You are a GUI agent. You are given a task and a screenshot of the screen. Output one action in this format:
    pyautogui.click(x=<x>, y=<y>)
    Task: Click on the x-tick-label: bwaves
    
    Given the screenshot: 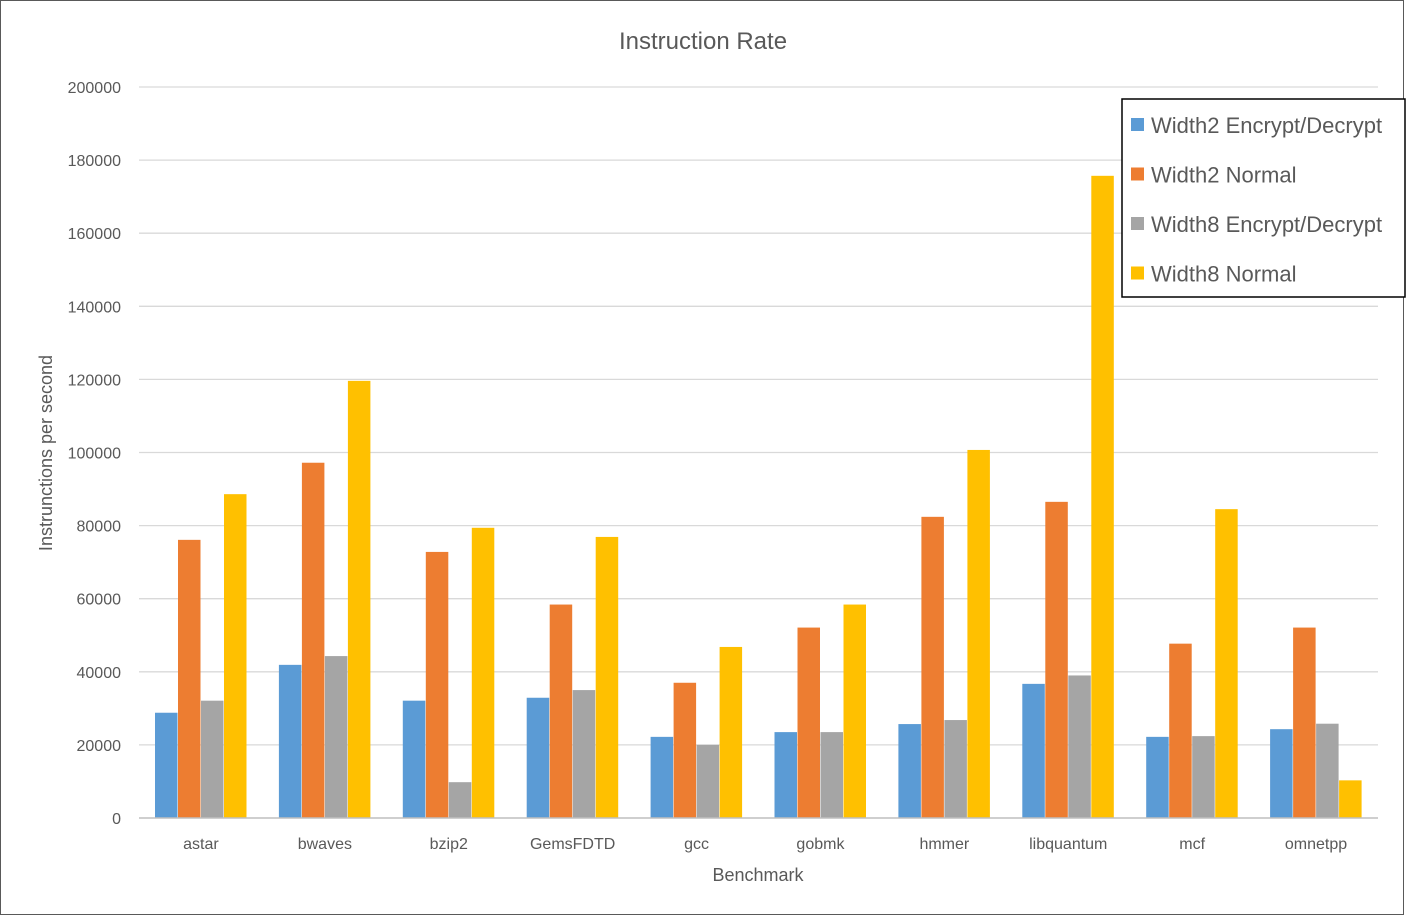 What is the action you would take?
    pyautogui.click(x=325, y=844)
    